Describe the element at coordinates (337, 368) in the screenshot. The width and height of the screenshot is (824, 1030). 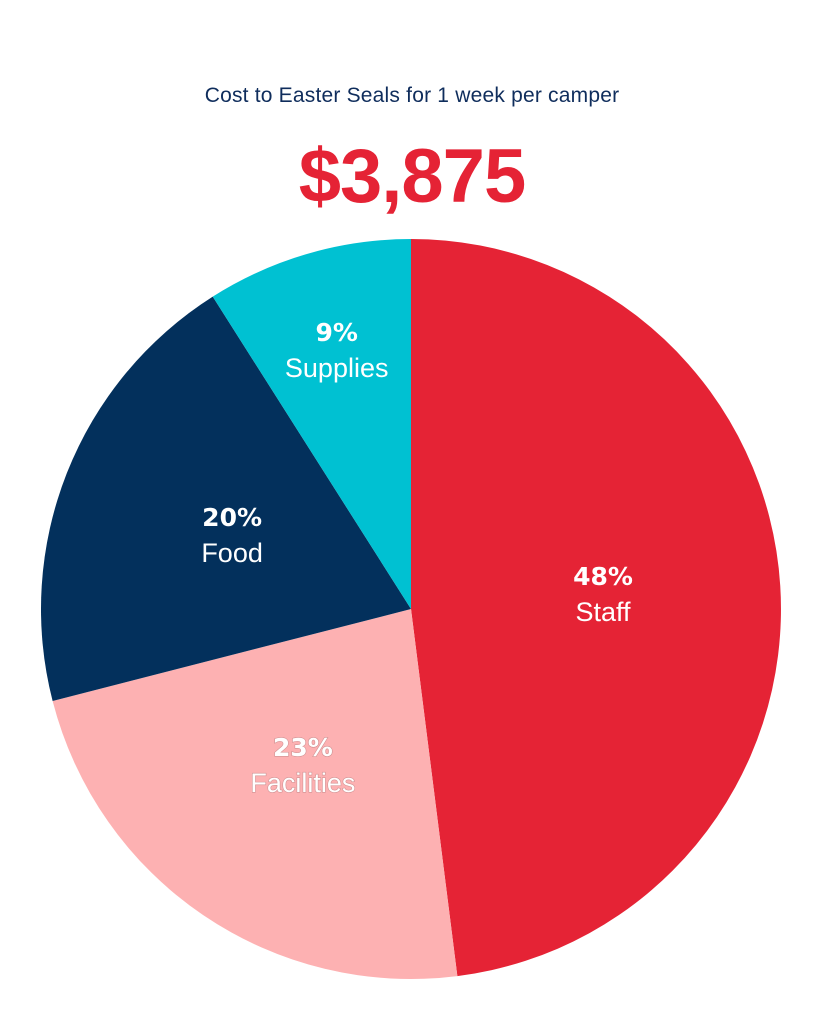
I see `slice-name-label: Supplies` at that location.